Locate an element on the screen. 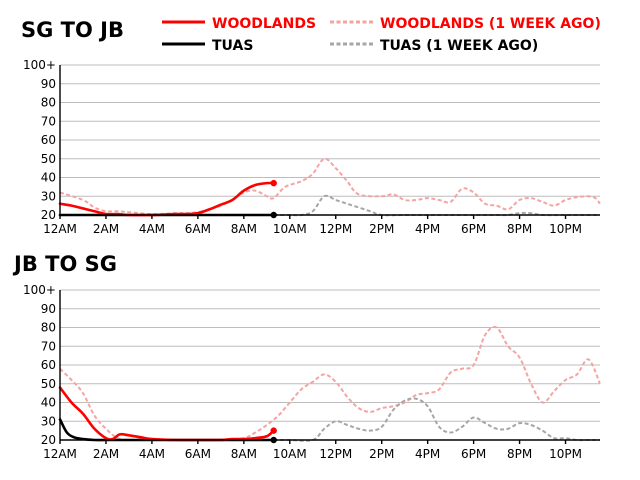 The height and width of the screenshot is (480, 640). legend-label-tuas-prev: TUAS (1 WEEK AGO) is located at coordinates (459, 46).